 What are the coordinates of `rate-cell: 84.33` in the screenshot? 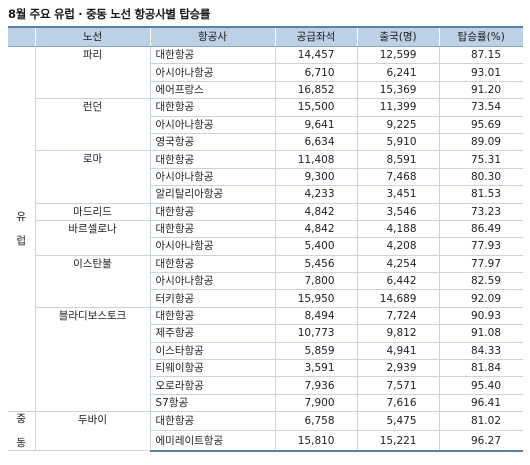 It's located at (481, 351).